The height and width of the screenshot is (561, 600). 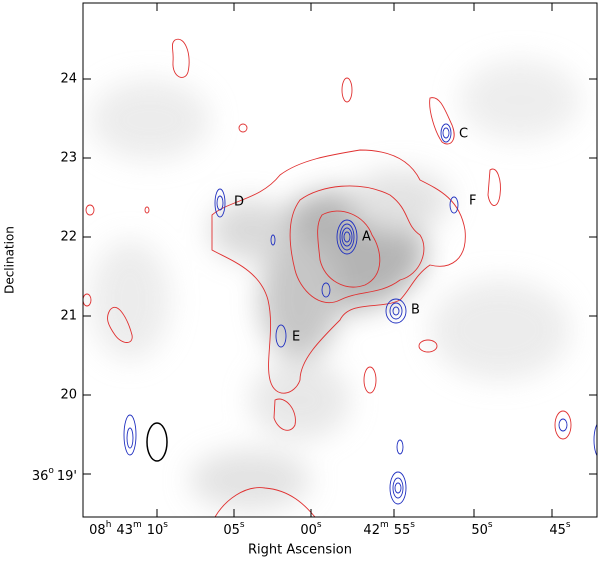 What do you see at coordinates (109, 525) in the screenshot?
I see `tick-part: h` at bounding box center [109, 525].